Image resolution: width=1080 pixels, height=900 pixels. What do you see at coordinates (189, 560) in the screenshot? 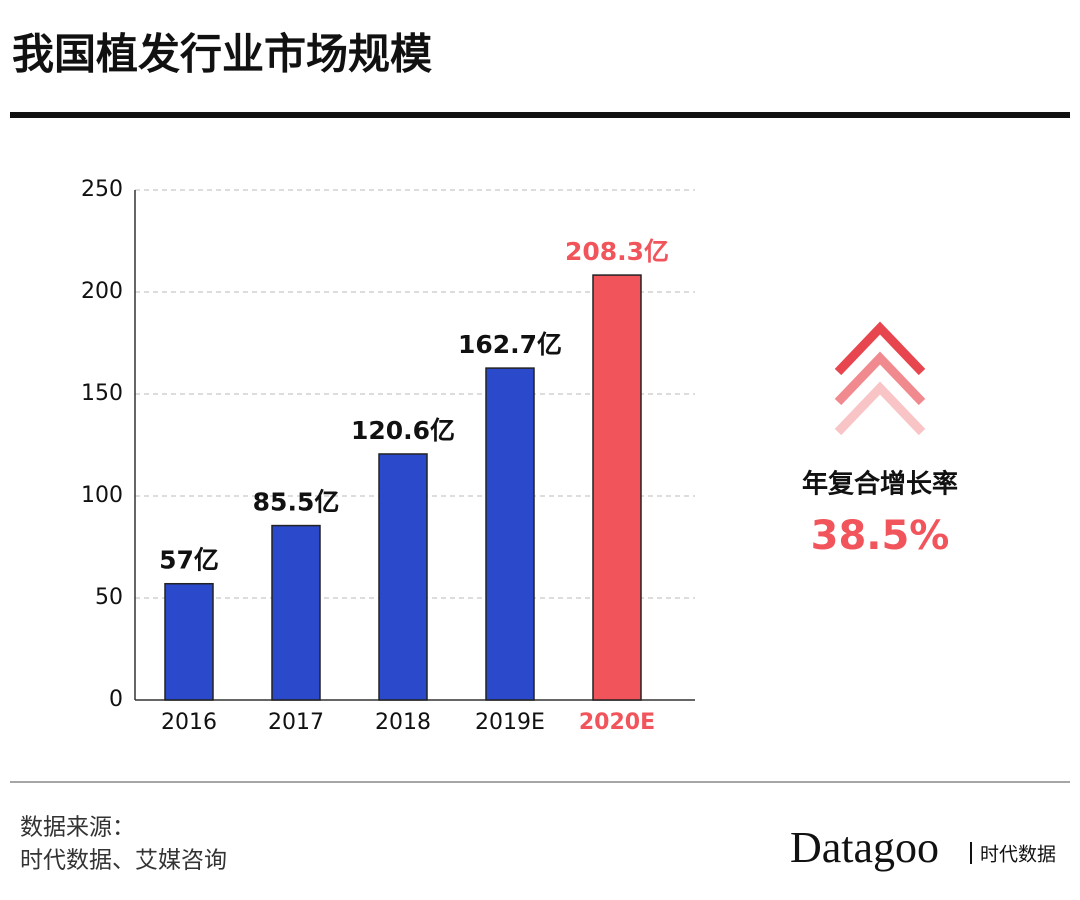
I see `value-label: 57亿` at bounding box center [189, 560].